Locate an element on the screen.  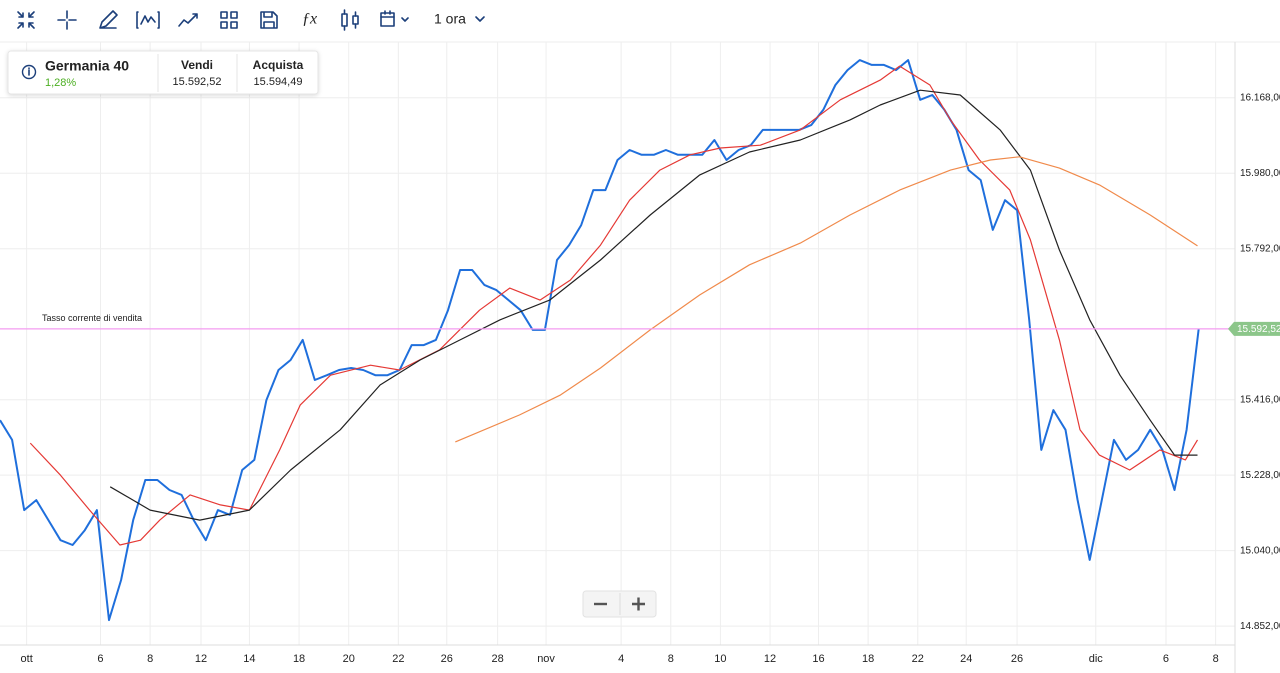
sell-price: 15.592,52 is located at coordinates (197, 82).